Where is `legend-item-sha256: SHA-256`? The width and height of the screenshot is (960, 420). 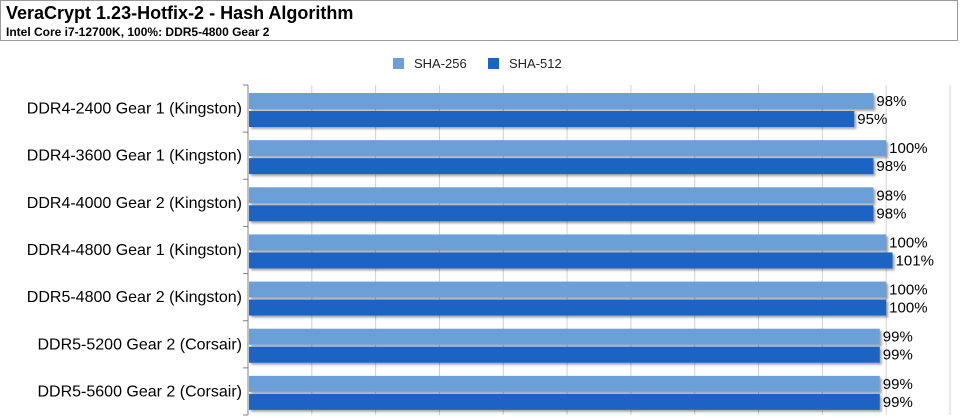 legend-item-sha256: SHA-256 is located at coordinates (430, 63).